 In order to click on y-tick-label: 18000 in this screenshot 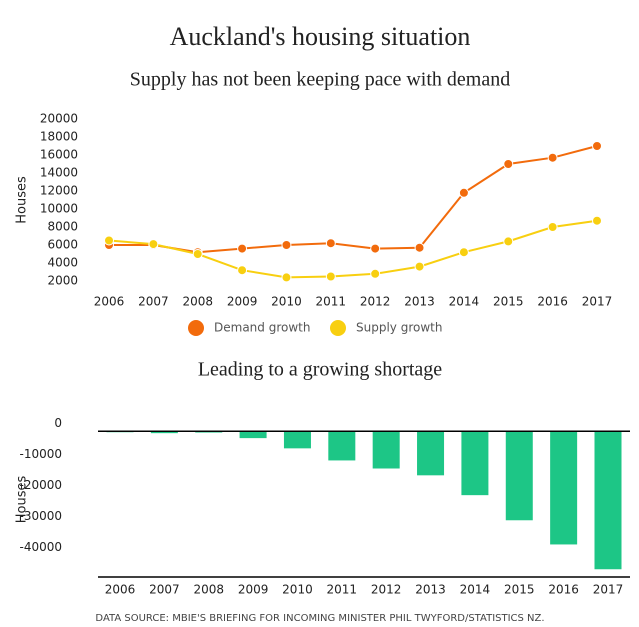, I will do `click(59, 137)`.